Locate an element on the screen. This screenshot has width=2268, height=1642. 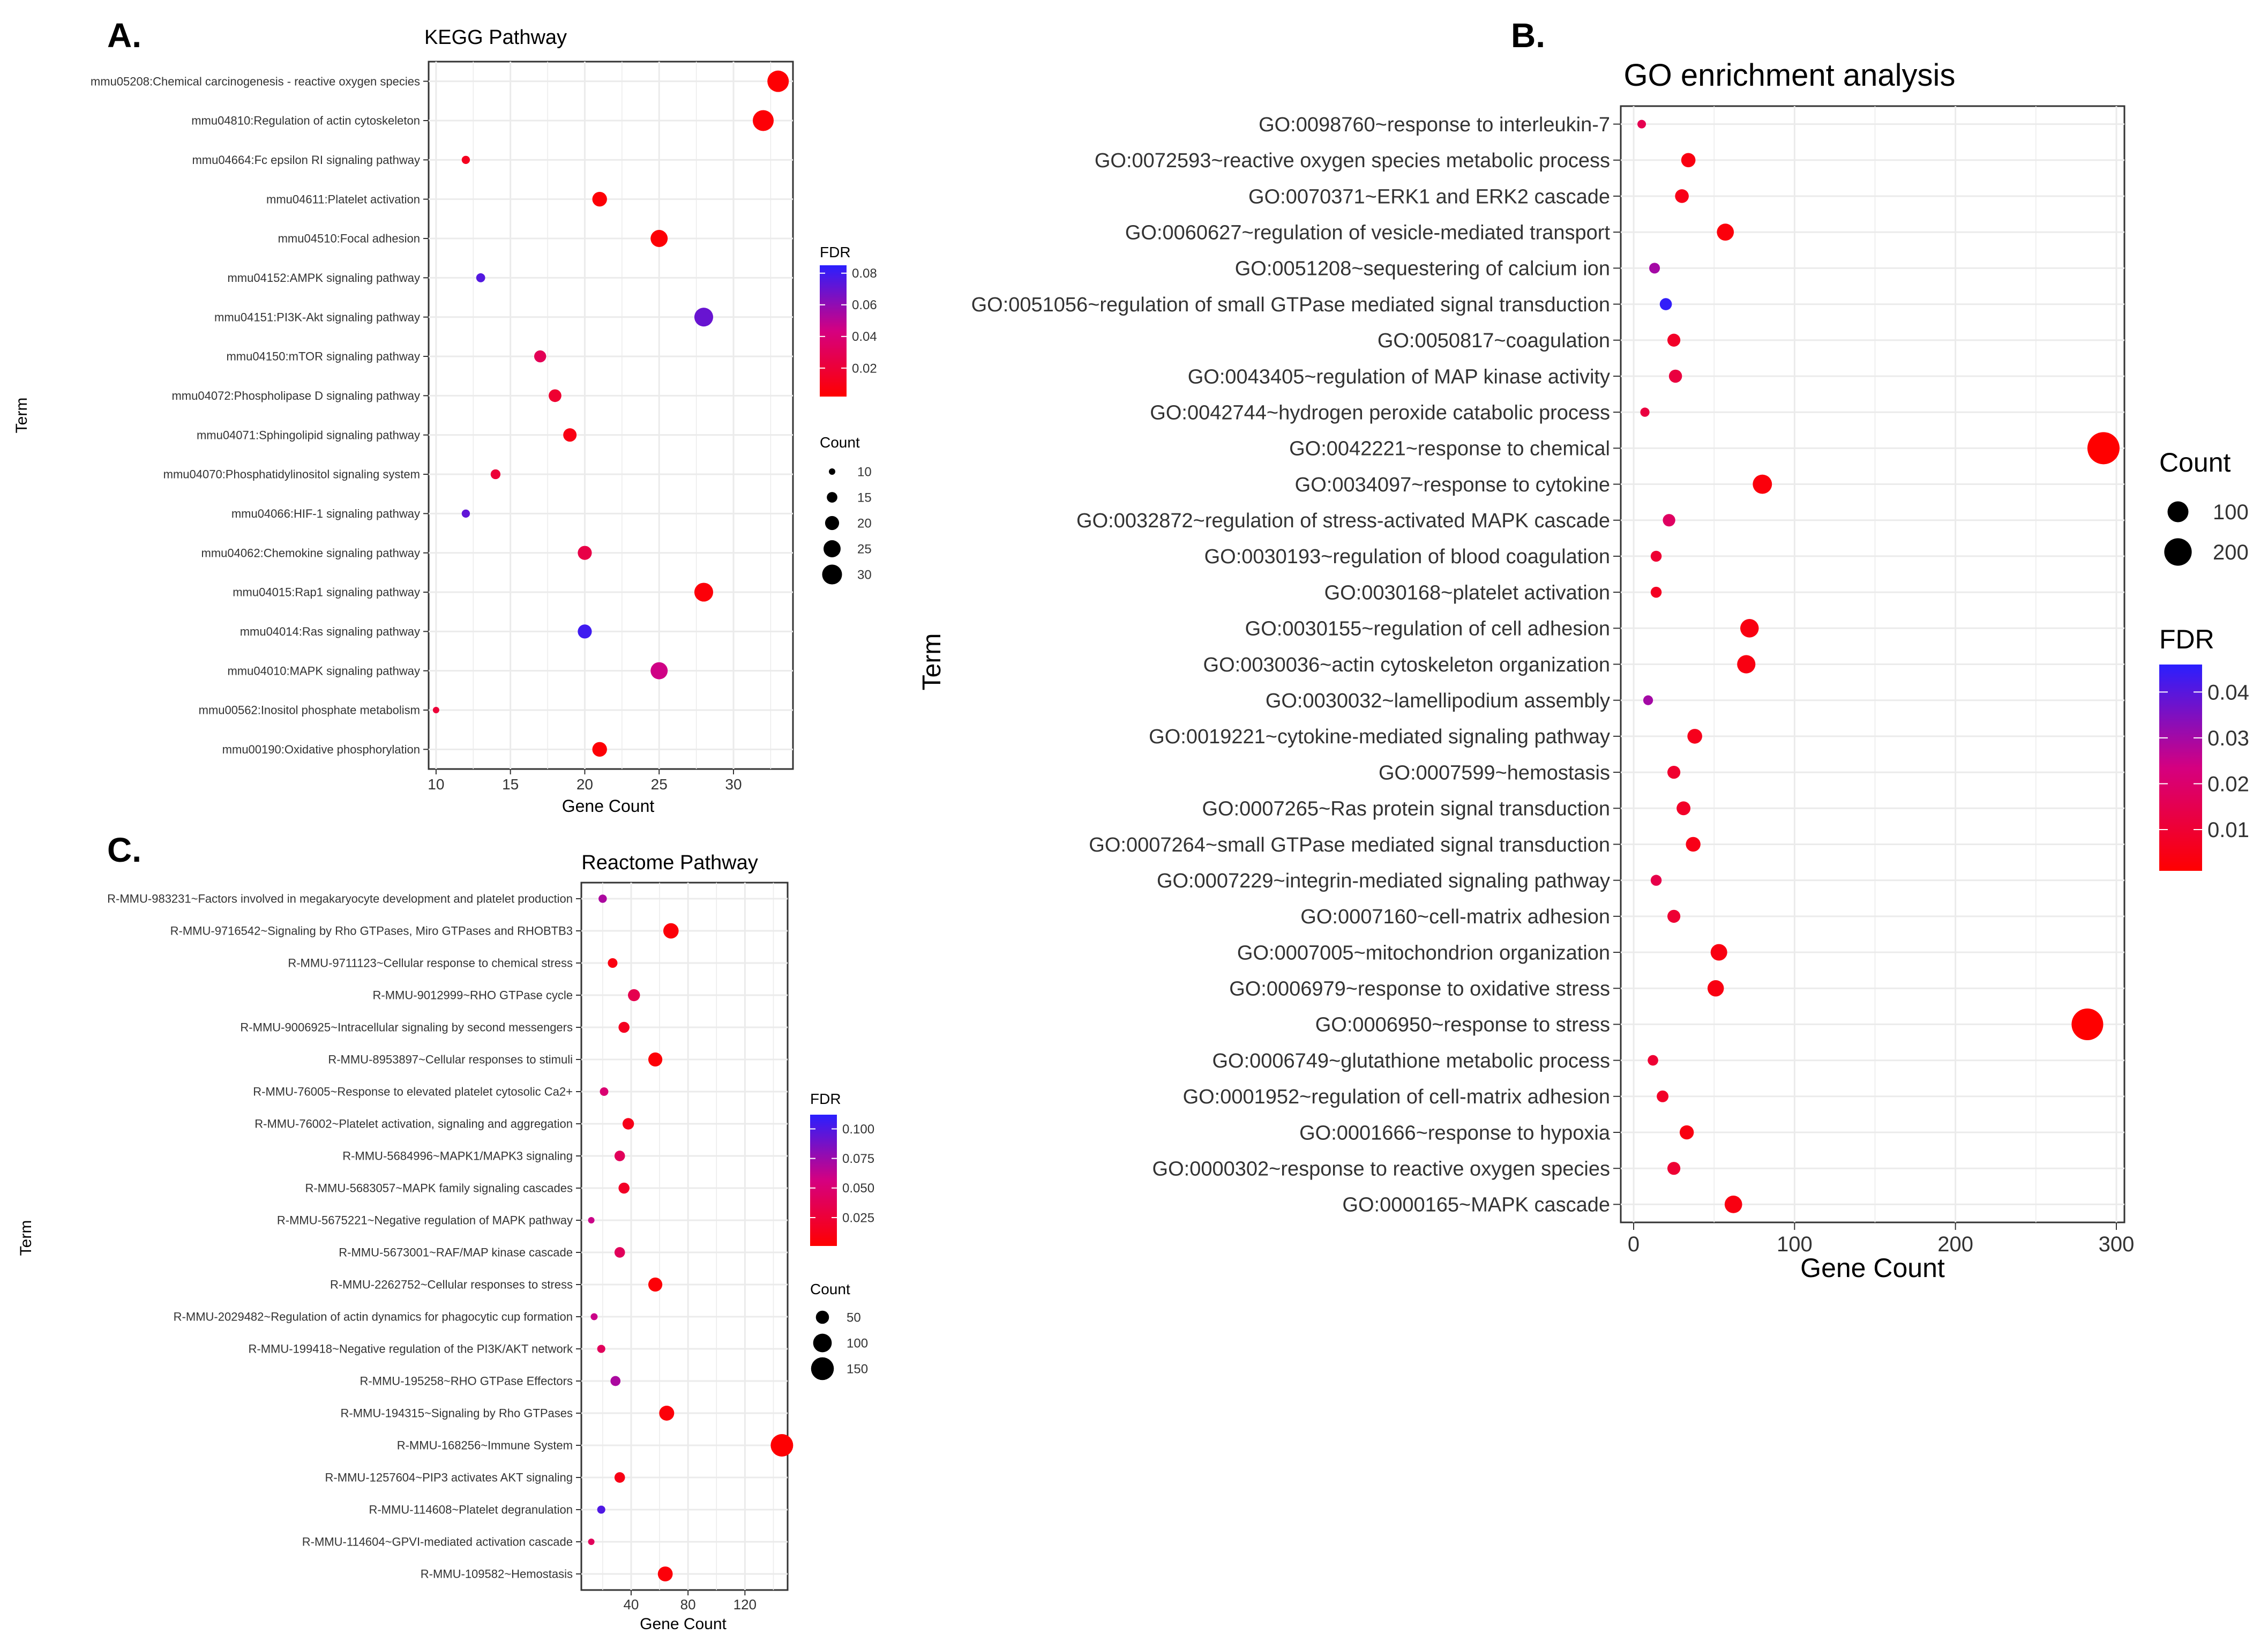
y-tick-label: mmu04014:Ras signaling pathway is located at coordinates (330, 631).